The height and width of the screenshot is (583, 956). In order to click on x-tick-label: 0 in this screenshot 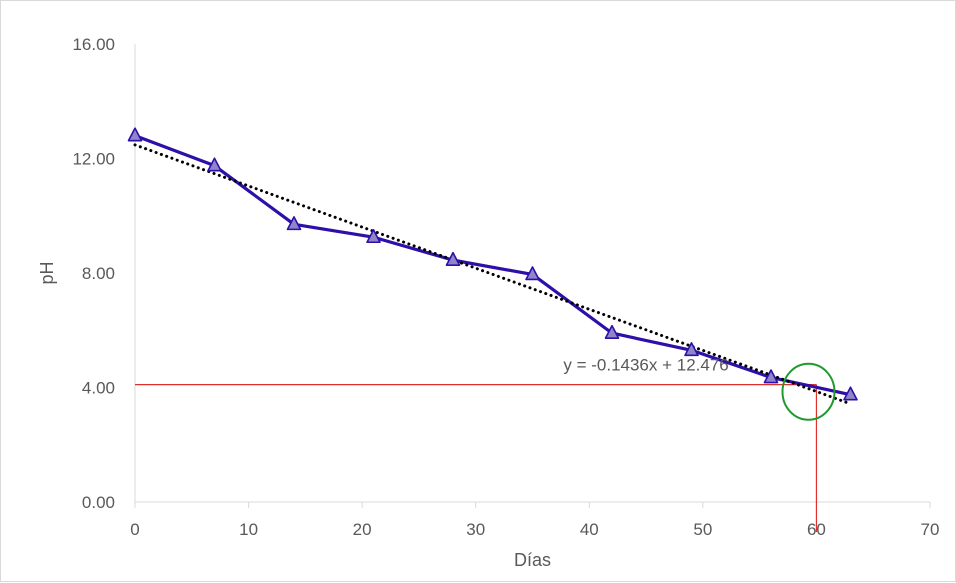, I will do `click(134, 529)`.